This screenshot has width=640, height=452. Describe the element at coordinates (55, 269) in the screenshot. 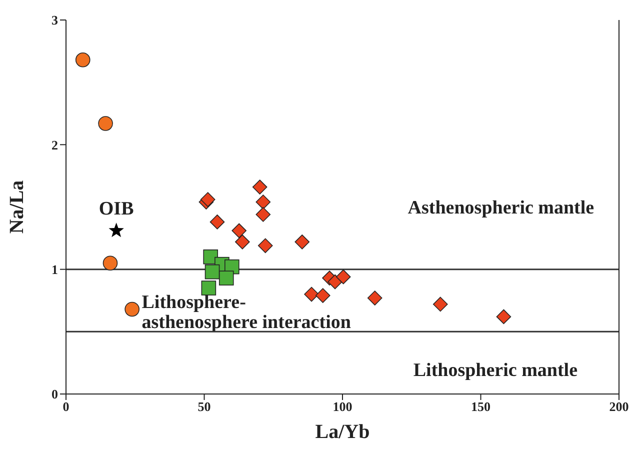

I see `y-tick-label: 1` at that location.